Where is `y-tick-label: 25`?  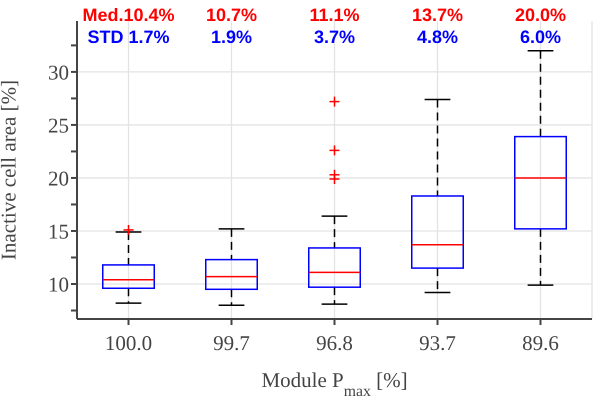 y-tick-label: 25 is located at coordinates (58, 125).